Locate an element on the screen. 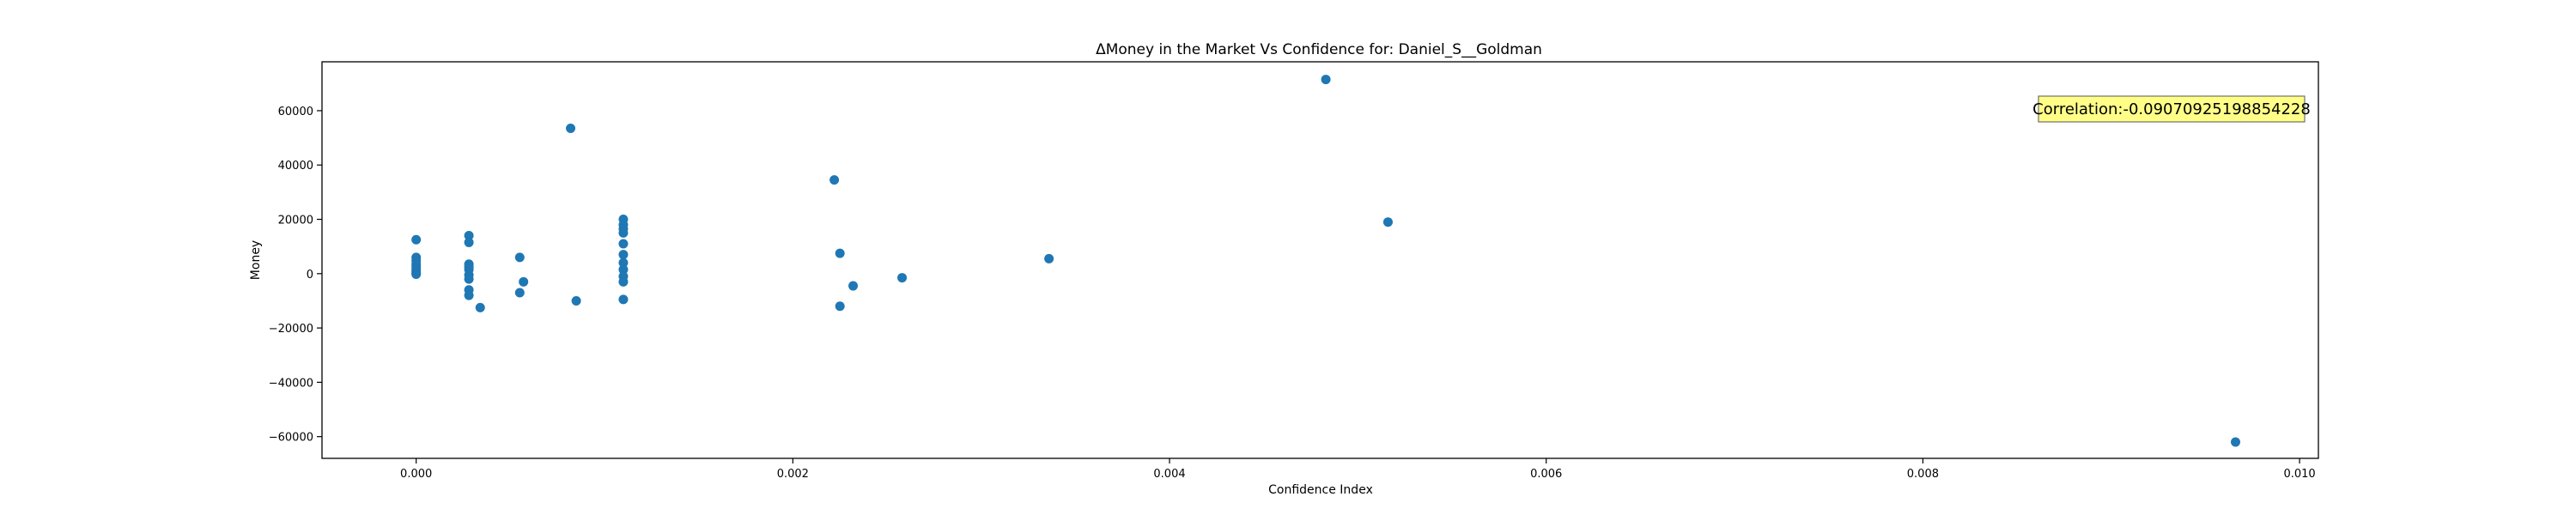  y-tick-label: −20000 is located at coordinates (291, 329).